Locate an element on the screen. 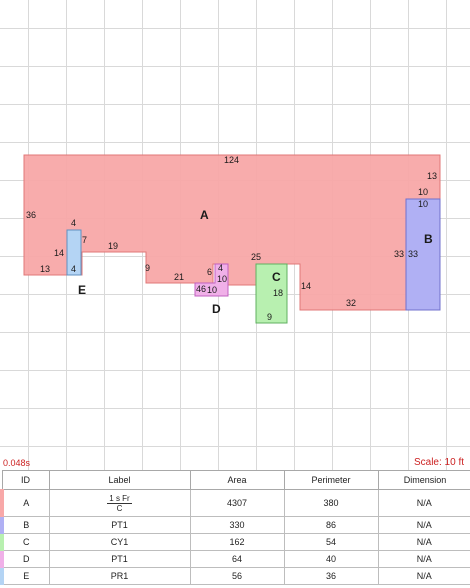 The height and width of the screenshot is (588, 470). scale-indicator: Scale: 10 ft is located at coordinates (438, 462).